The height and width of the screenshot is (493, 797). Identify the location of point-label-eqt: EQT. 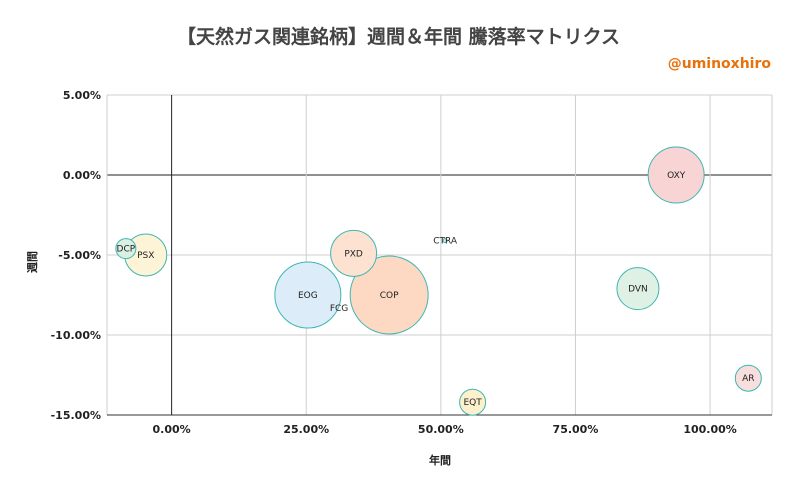
(472, 403).